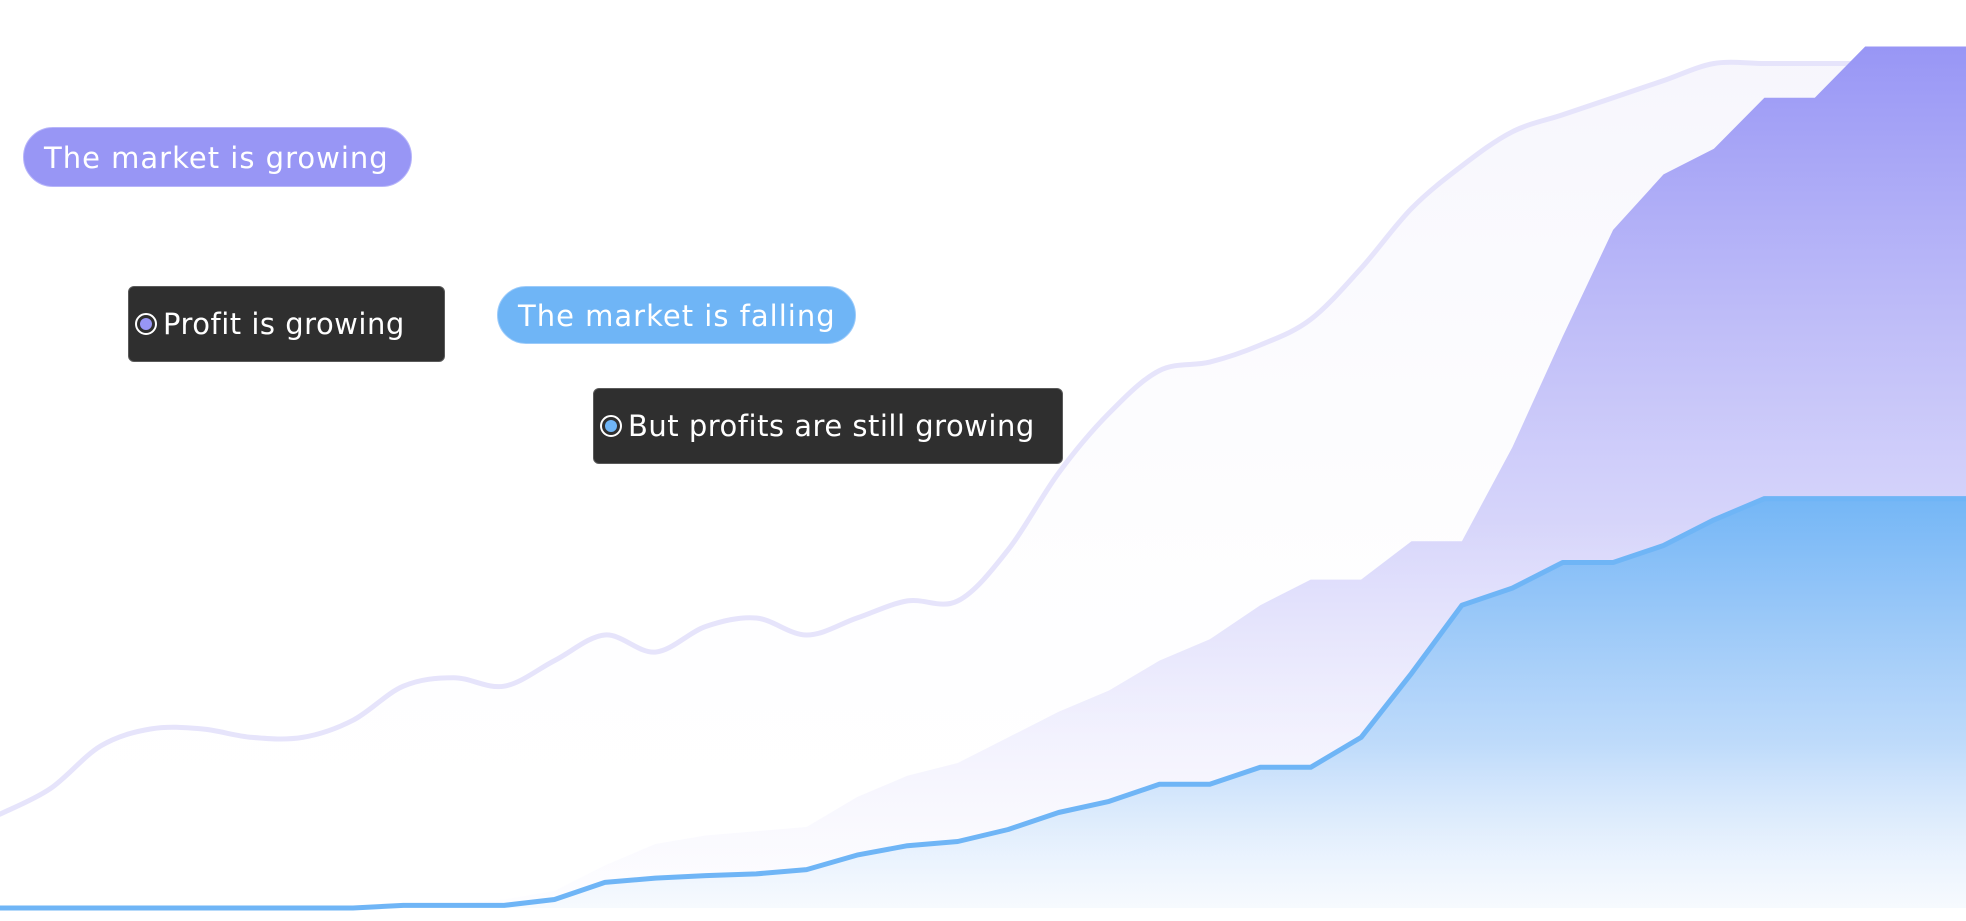  I want to click on annotation-label: The market is growing, so click(216, 158).